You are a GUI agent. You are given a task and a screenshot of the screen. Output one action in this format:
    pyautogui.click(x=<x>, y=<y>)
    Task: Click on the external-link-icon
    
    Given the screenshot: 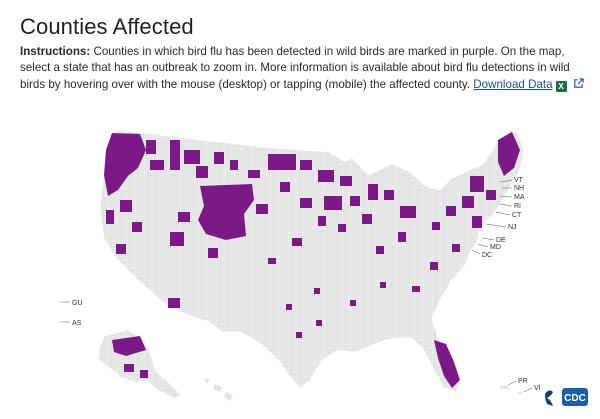 What is the action you would take?
    pyautogui.click(x=578, y=83)
    